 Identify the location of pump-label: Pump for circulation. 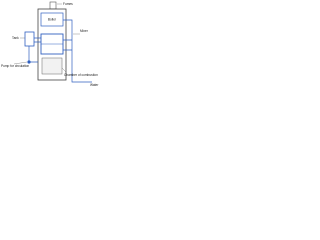
(15, 66).